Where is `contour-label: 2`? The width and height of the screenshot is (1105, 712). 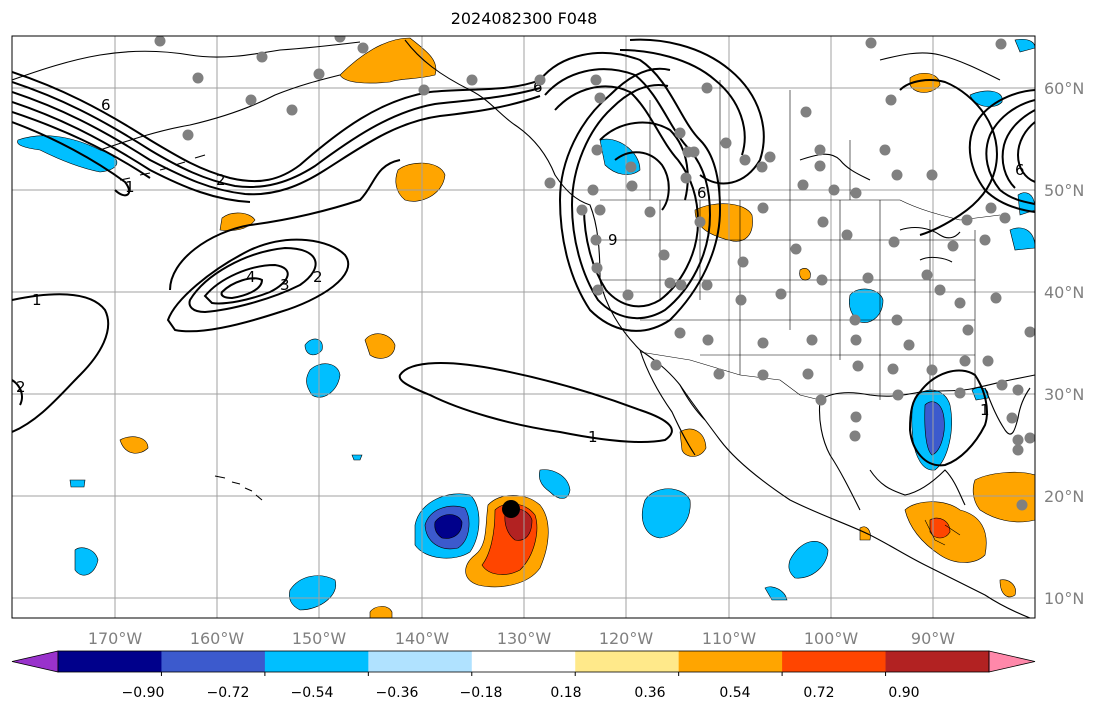 contour-label: 2 is located at coordinates (318, 277).